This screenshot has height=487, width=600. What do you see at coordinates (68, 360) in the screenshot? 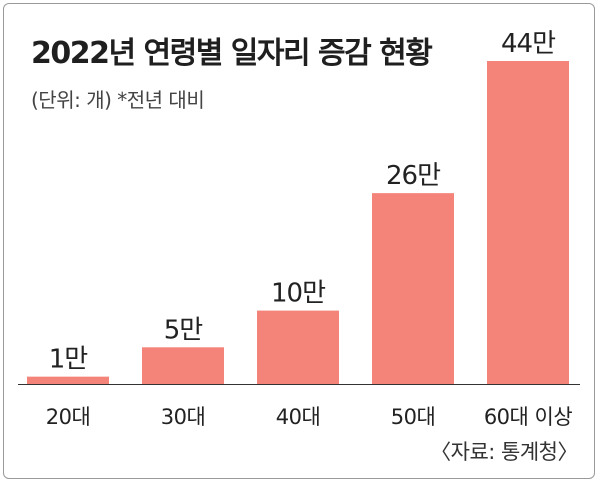
I see `data-label-0: 1만` at bounding box center [68, 360].